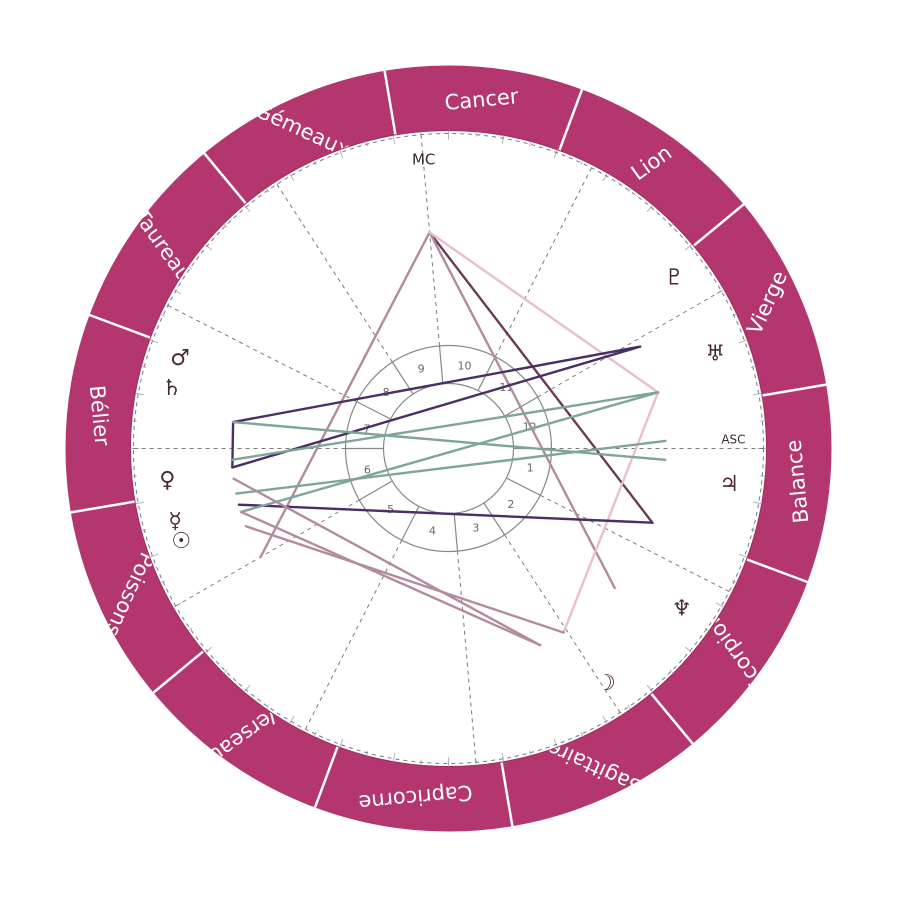  I want to click on pluto-icon: ♇, so click(674, 277).